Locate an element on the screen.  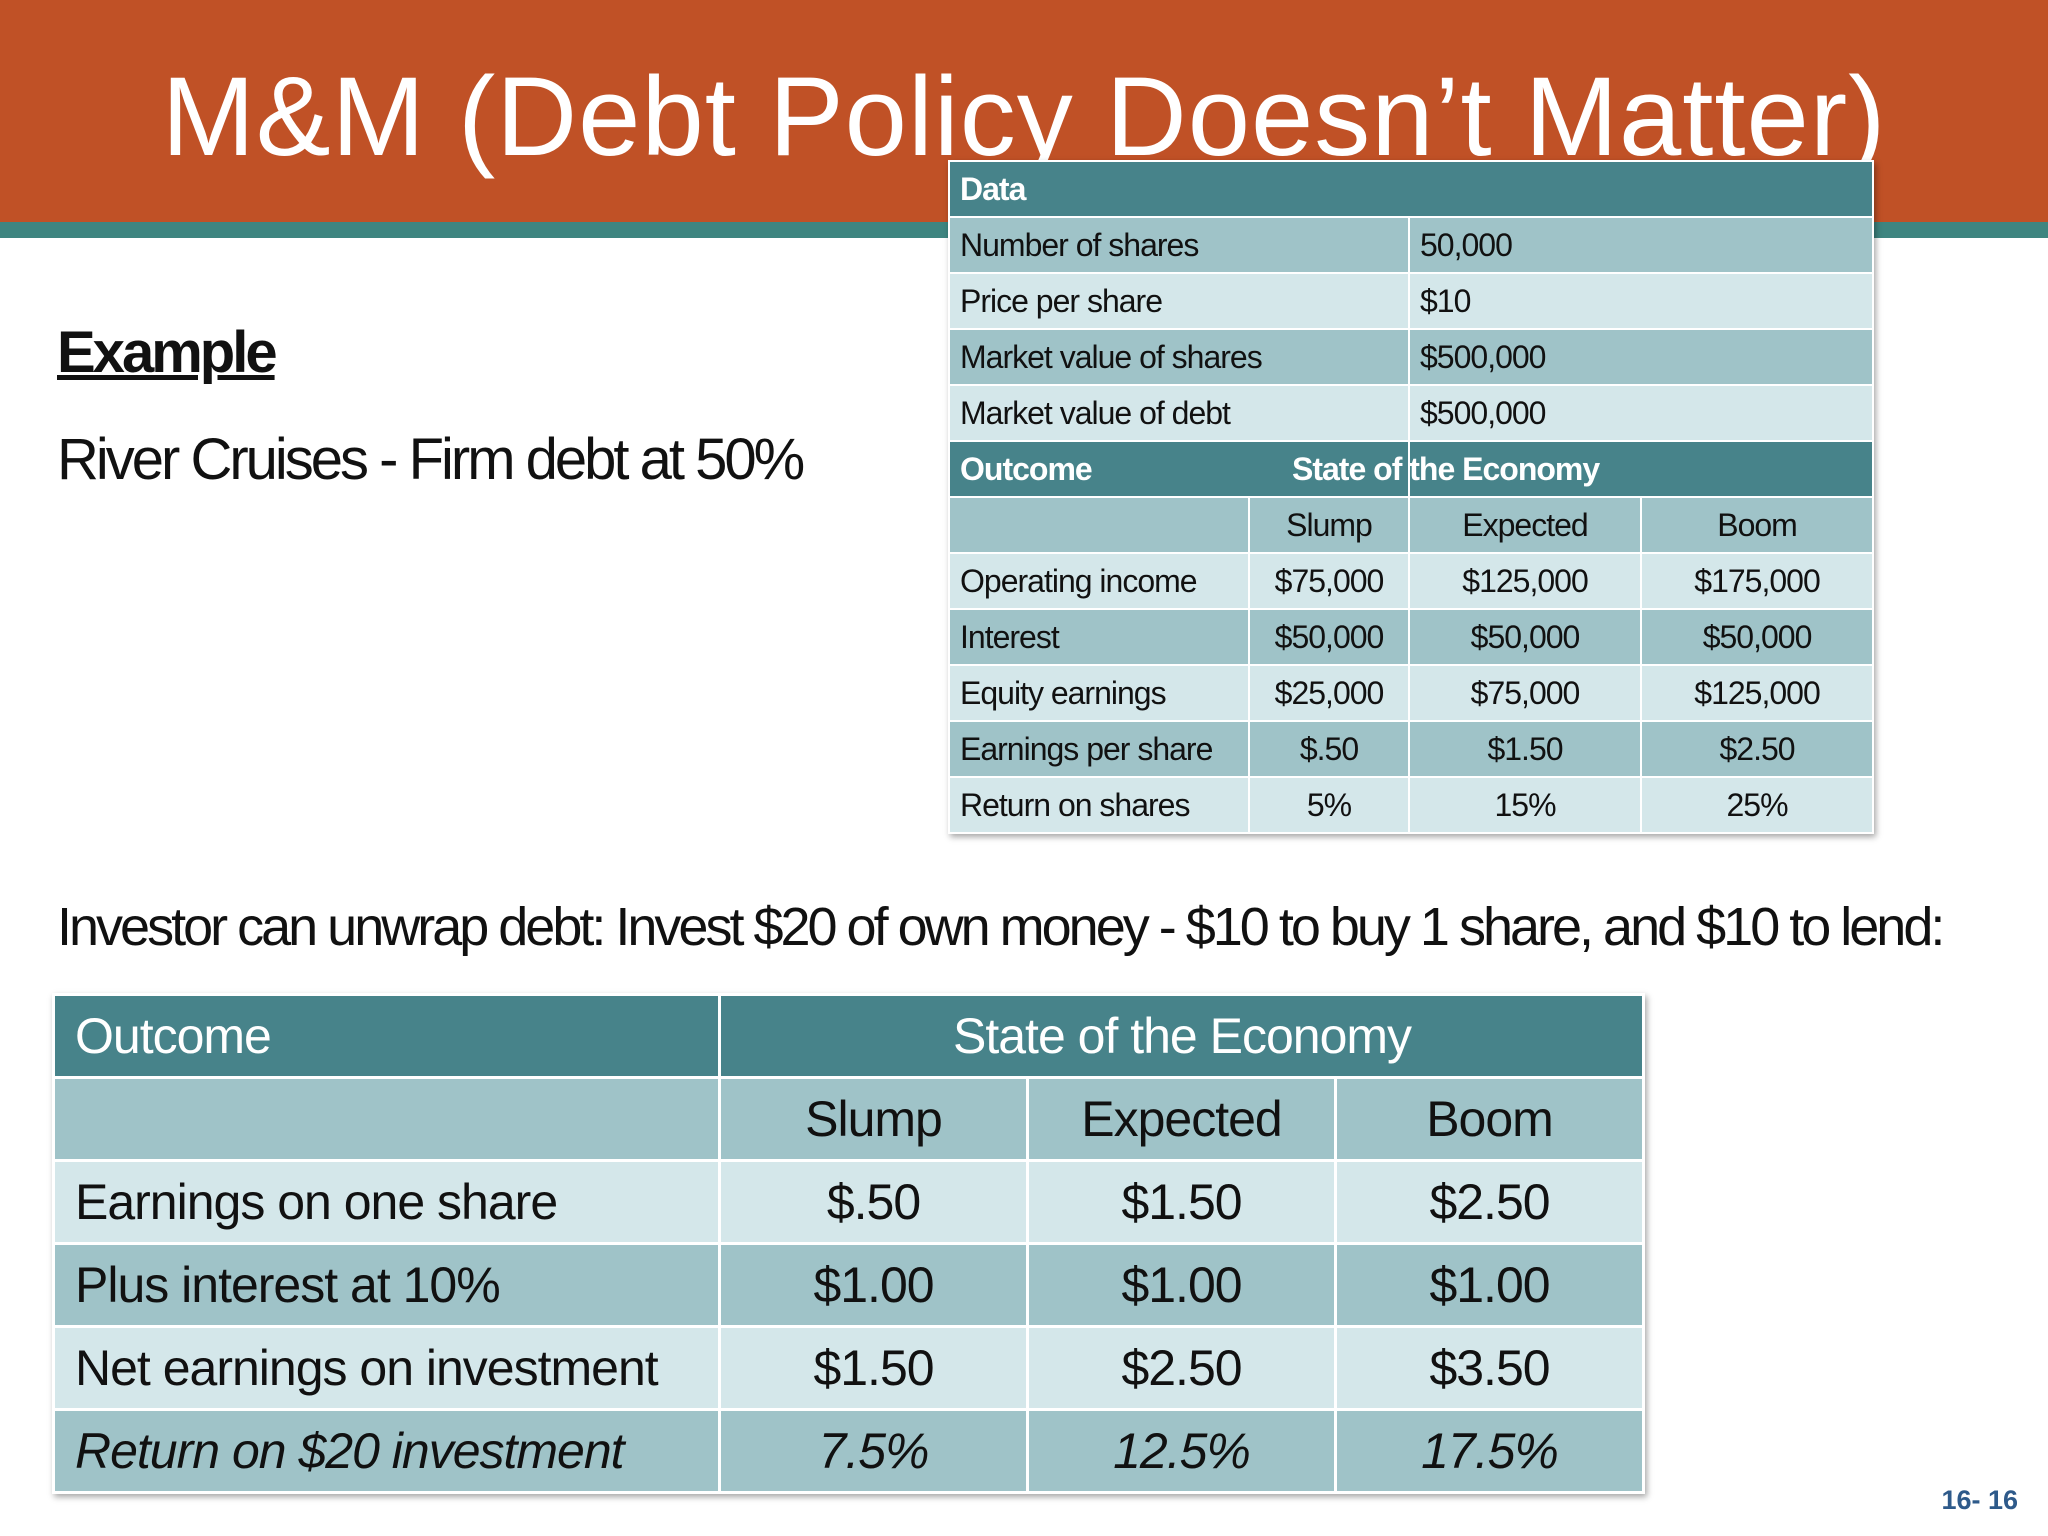
table-cell-value: 17.5% is located at coordinates (1489, 1451).